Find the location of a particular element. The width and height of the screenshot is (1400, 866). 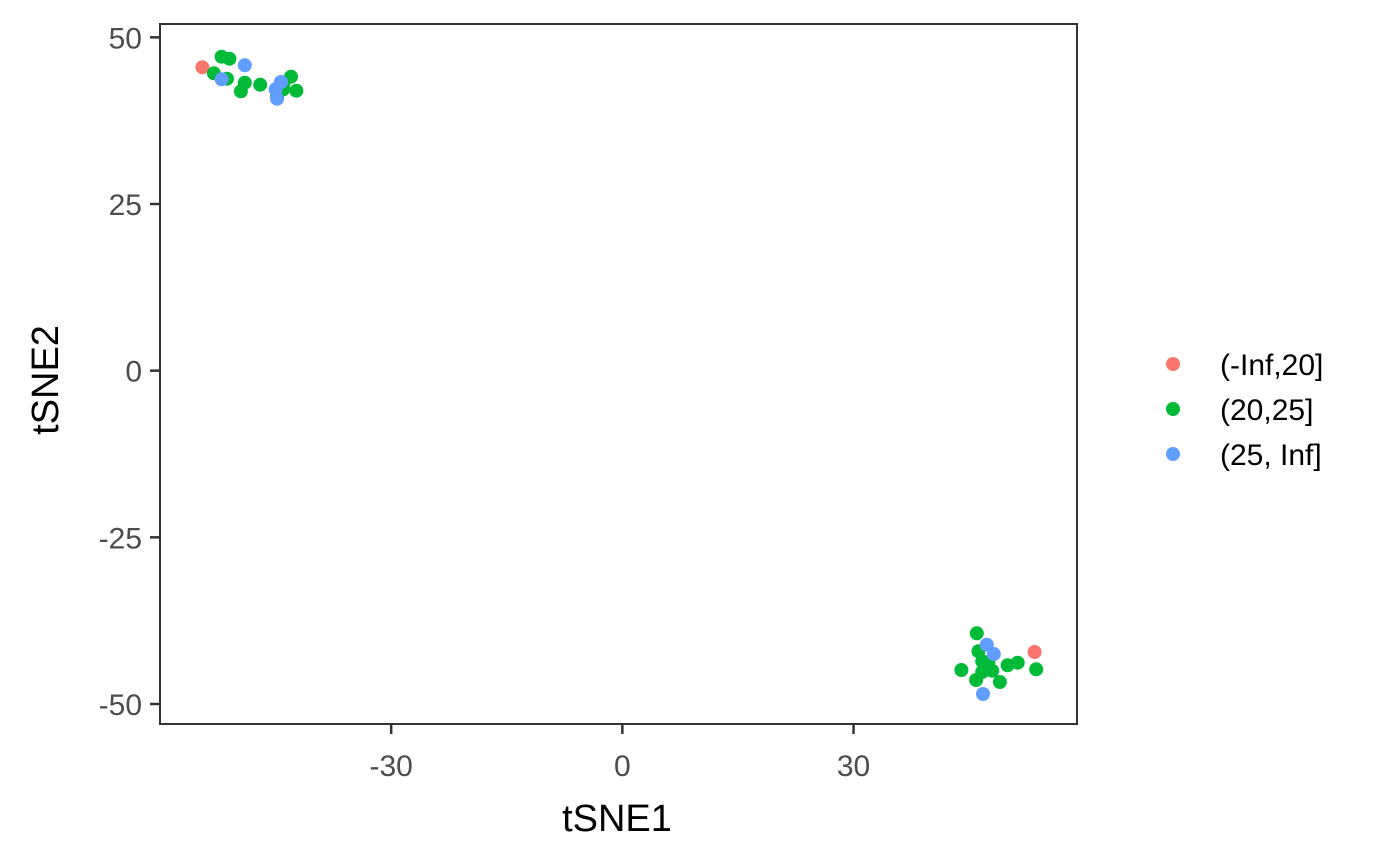

legend: (-Inf,20] (20,25] (25, Inf] is located at coordinates (1244, 410).